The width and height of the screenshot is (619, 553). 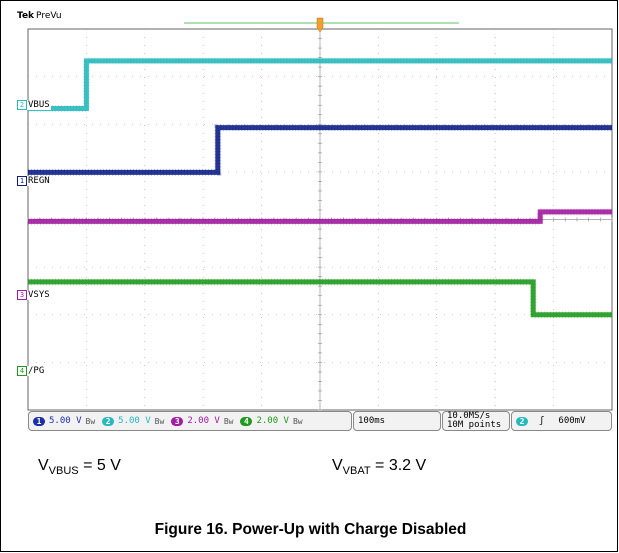 I want to click on caption-vbus: VVBUS = 5 V, so click(x=79, y=467).